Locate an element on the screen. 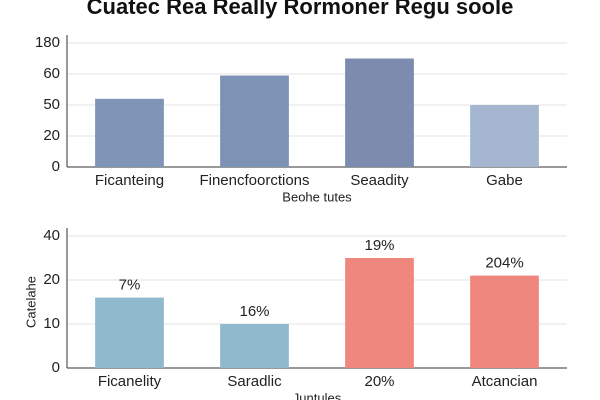  bar-annotation: 19% is located at coordinates (379, 245).